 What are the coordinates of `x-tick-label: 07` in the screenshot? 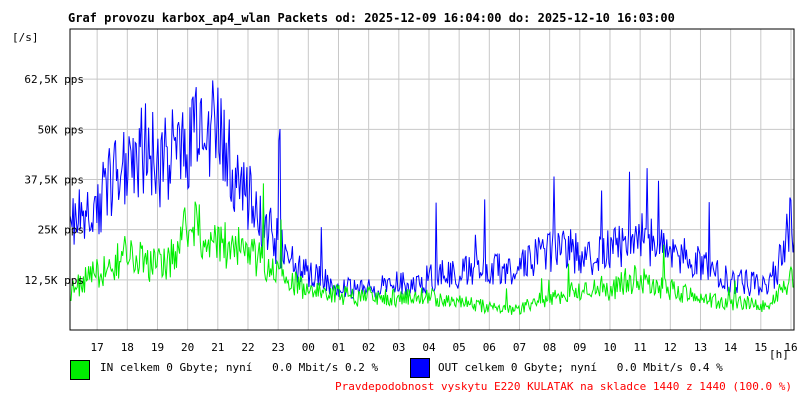 It's located at (519, 347).